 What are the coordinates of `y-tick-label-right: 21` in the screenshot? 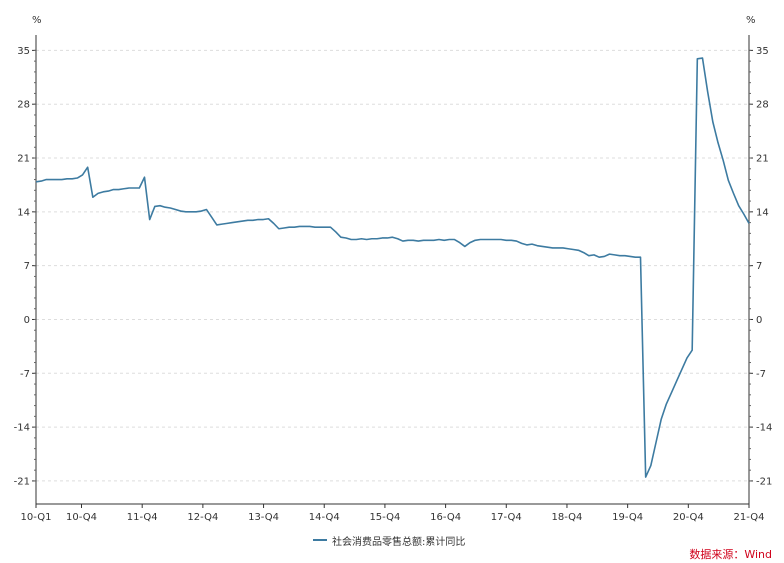 It's located at (762, 159).